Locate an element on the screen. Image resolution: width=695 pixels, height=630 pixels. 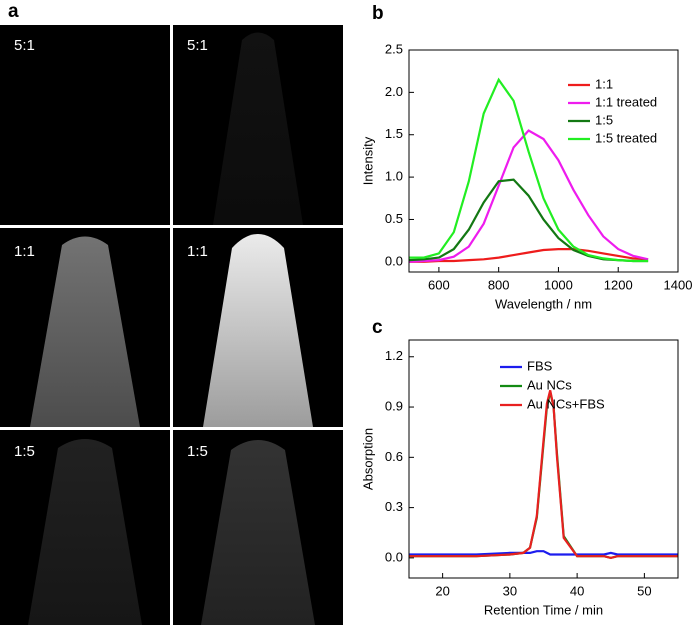
panel-label: c is located at coordinates (377, 327).